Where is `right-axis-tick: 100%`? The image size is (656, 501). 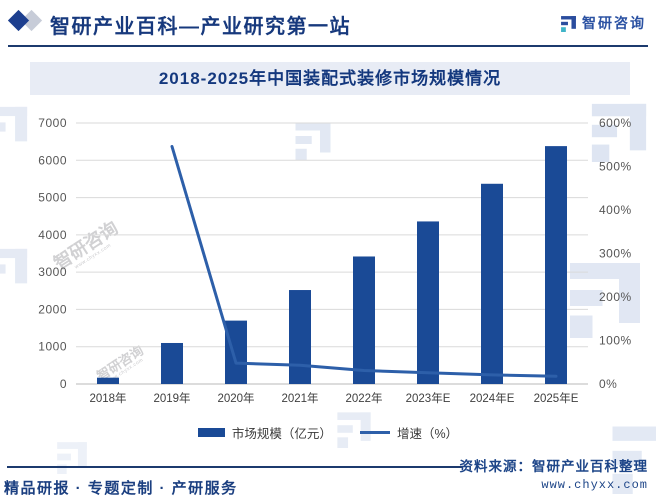 right-axis-tick: 100% is located at coordinates (615, 341).